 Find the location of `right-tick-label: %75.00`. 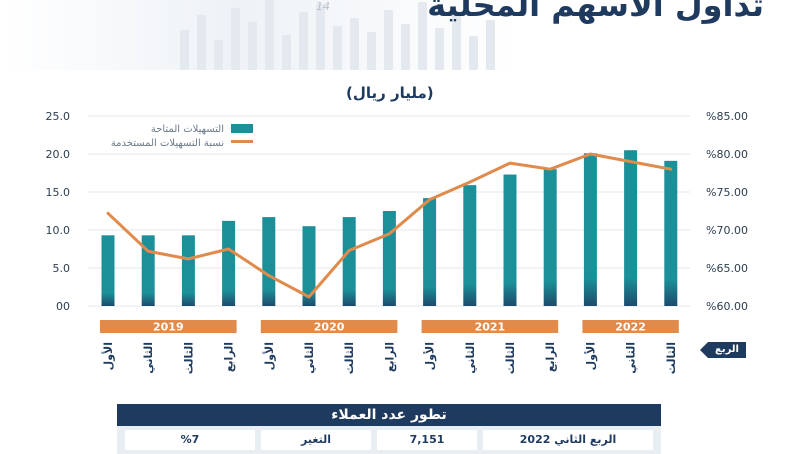

right-tick-label: %75.00 is located at coordinates (727, 192).